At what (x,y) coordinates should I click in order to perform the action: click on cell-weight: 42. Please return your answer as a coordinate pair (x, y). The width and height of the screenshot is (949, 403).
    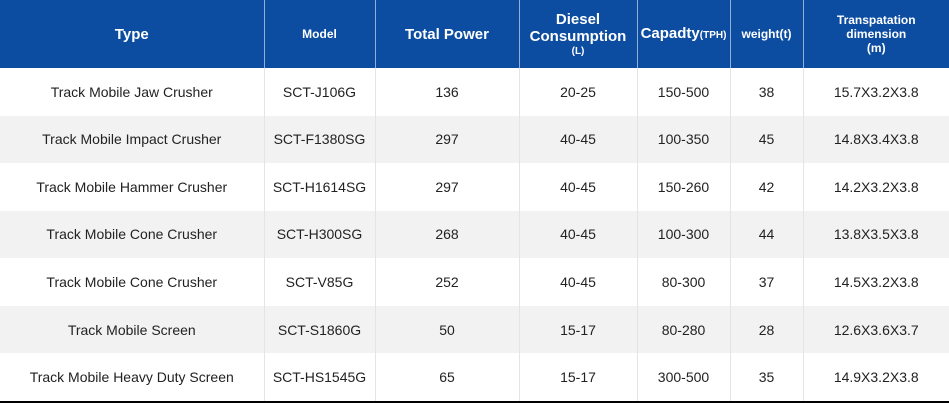
    Looking at the image, I should click on (767, 187).